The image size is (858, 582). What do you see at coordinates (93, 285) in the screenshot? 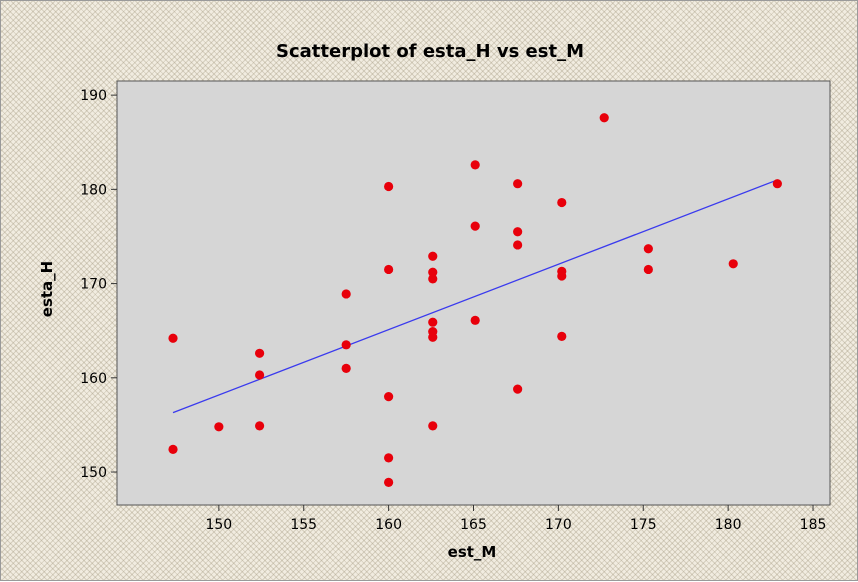
I see `y-tick-label: 170` at bounding box center [93, 285].